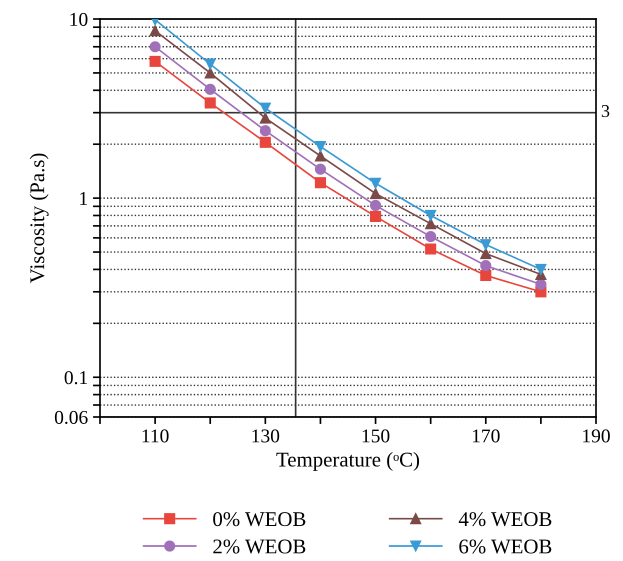 This screenshot has width=623, height=561. What do you see at coordinates (348, 461) in the screenshot?
I see `x-axis-title: Temperature (ᵒC)` at bounding box center [348, 461].